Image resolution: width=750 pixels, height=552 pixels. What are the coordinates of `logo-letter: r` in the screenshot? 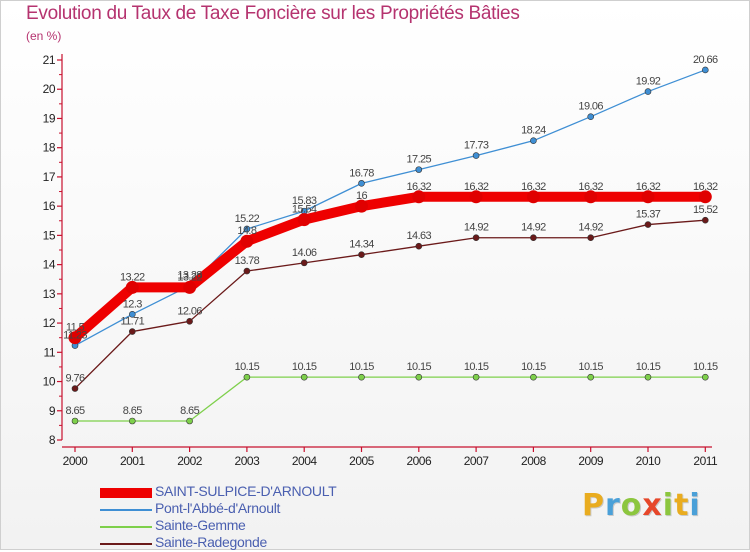 It's located at (613, 505).